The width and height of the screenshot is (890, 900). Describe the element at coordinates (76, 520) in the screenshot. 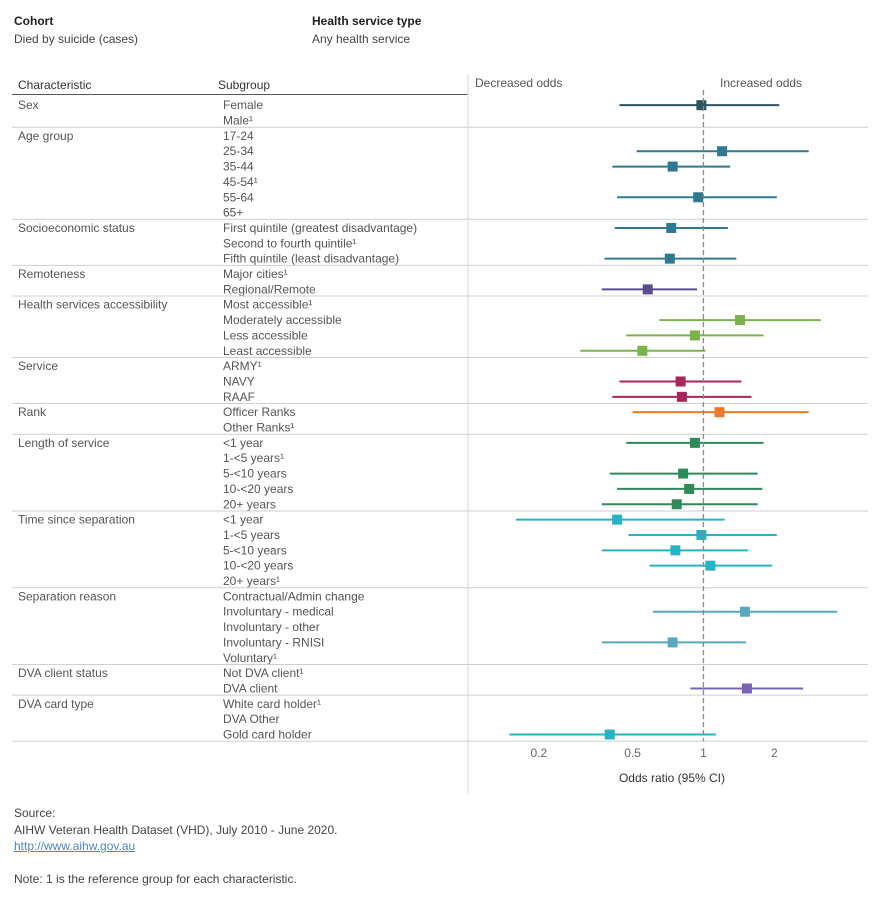

I see `characteristic-label: Time since separation` at that location.